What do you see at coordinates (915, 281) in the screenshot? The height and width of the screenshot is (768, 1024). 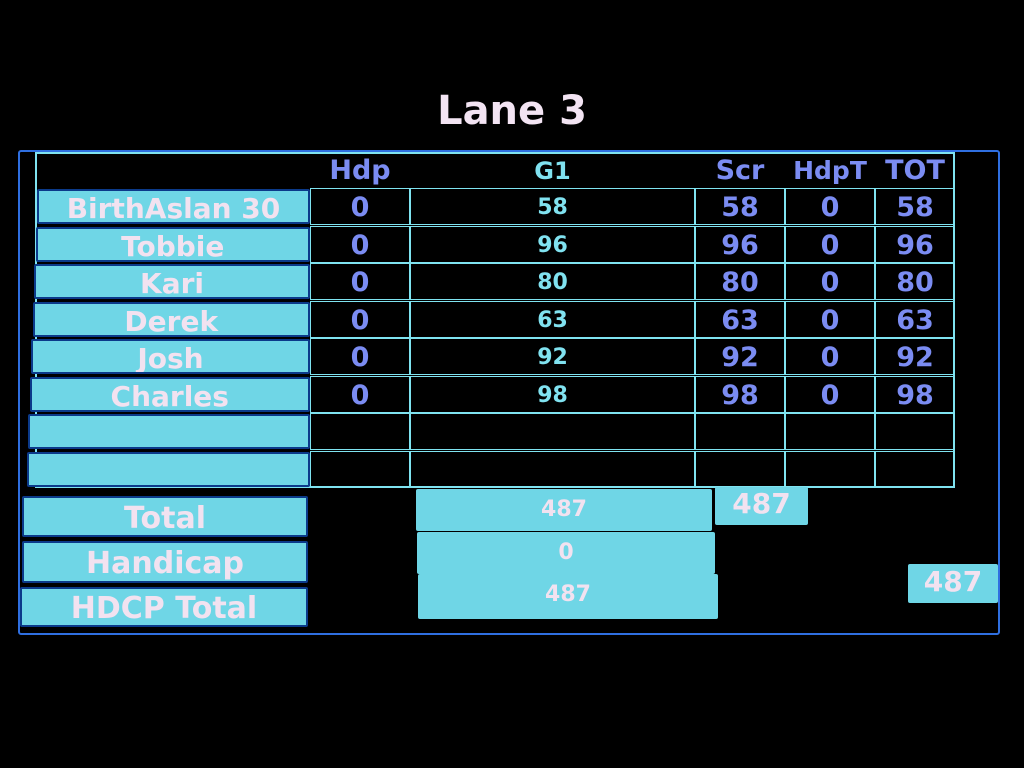 I see `cell-tot: 80` at bounding box center [915, 281].